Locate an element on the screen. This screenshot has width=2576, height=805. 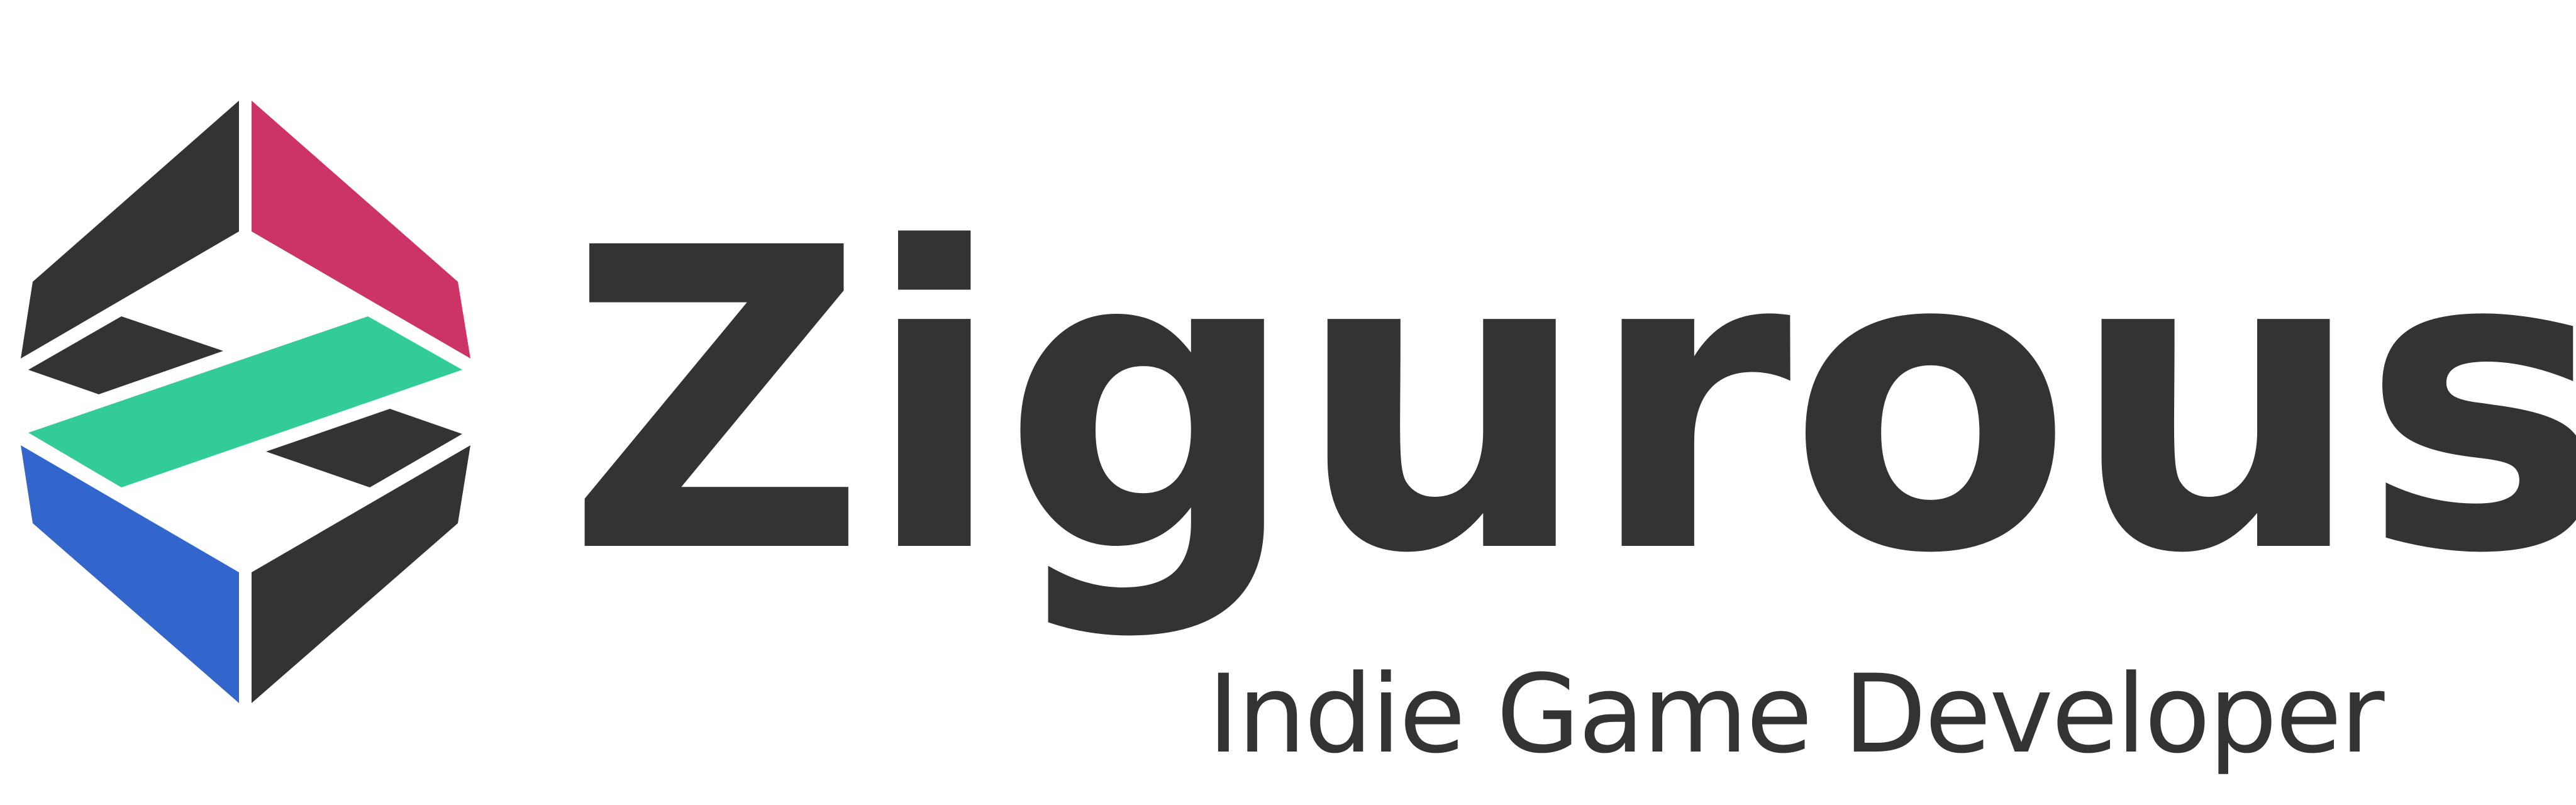
zigurous-hexagon-logo-icon is located at coordinates (245, 402).